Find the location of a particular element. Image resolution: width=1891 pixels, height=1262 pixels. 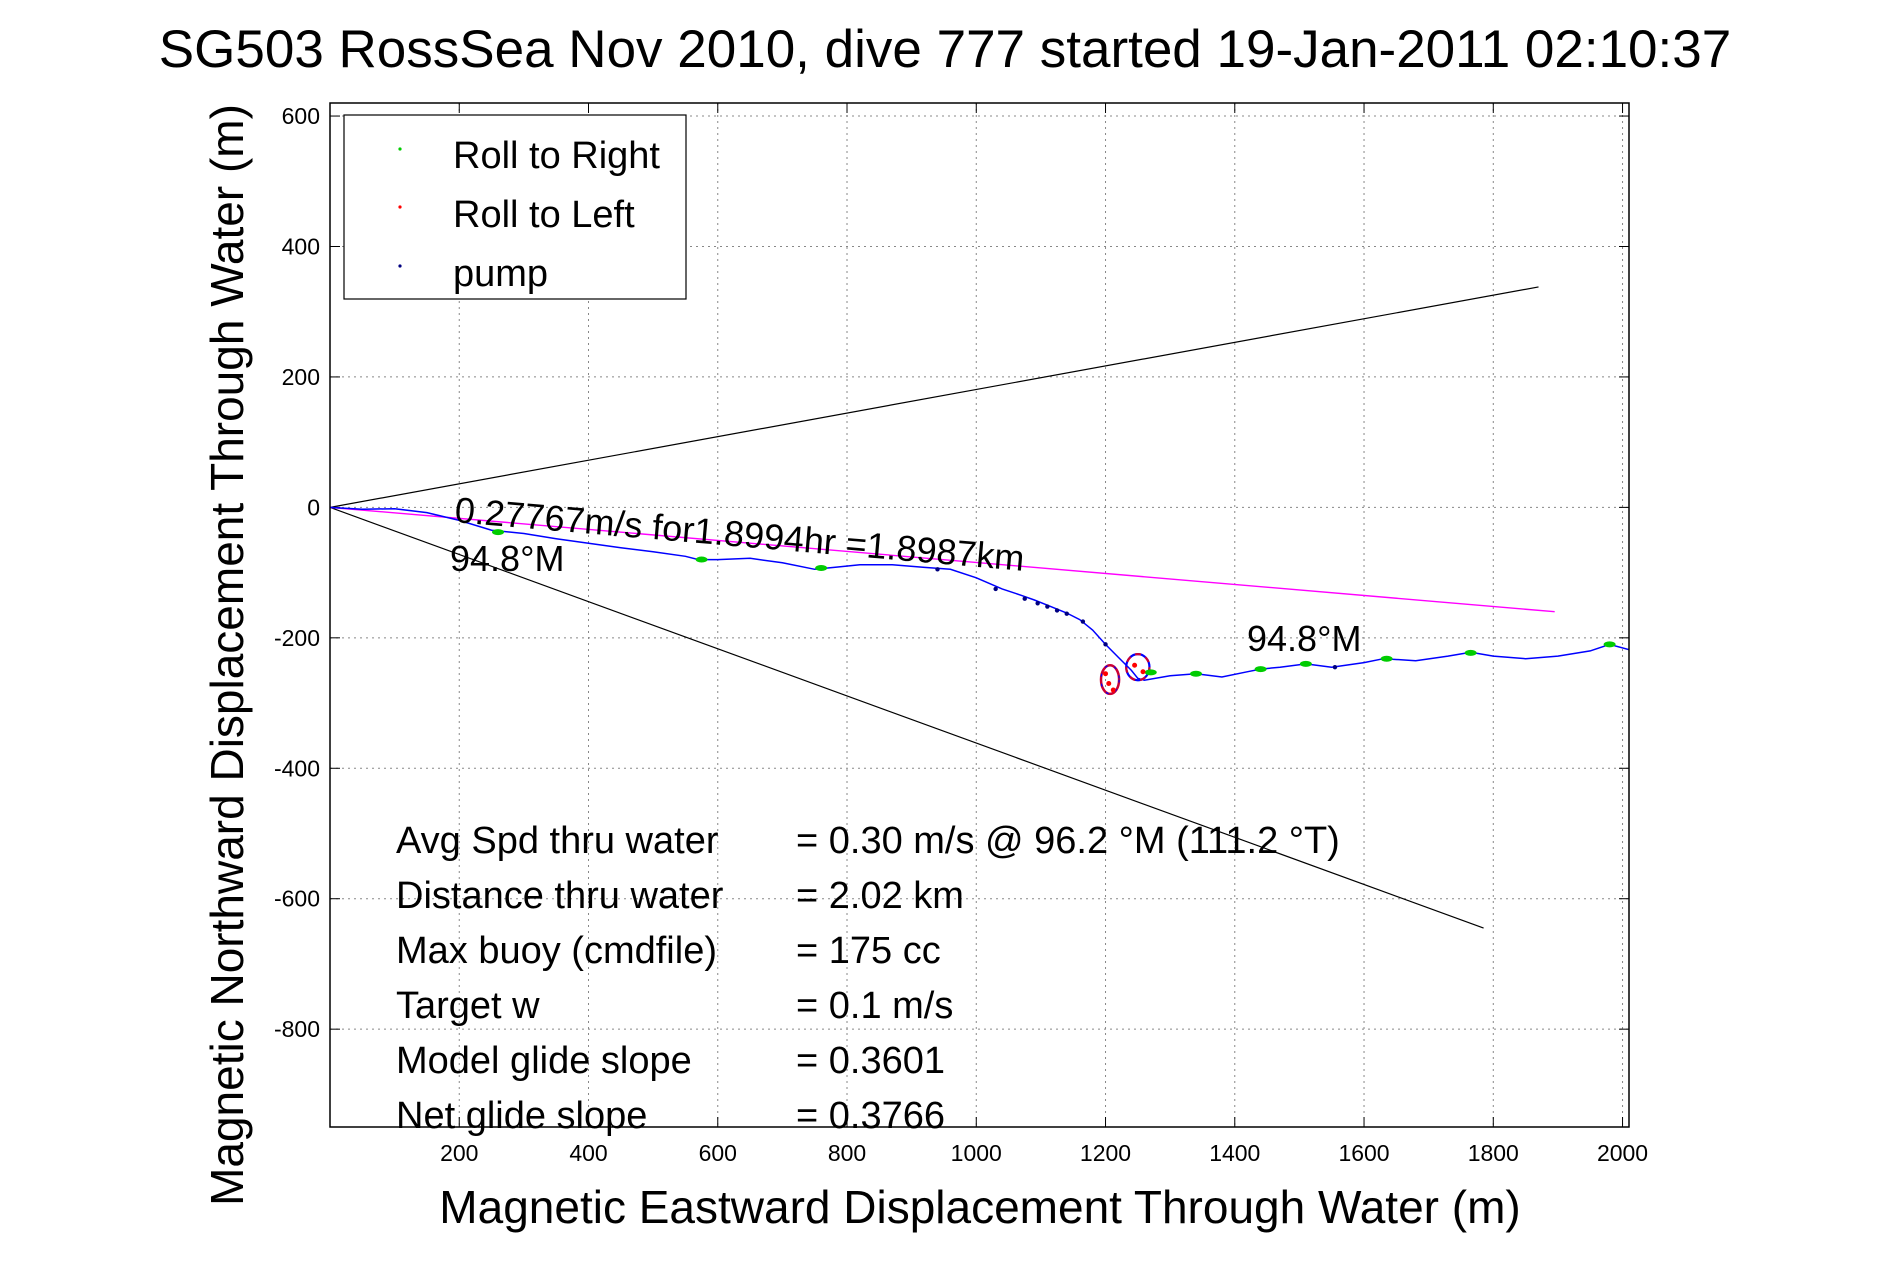

legend: Roll to Right Roll to Left pump is located at coordinates (515, 207).